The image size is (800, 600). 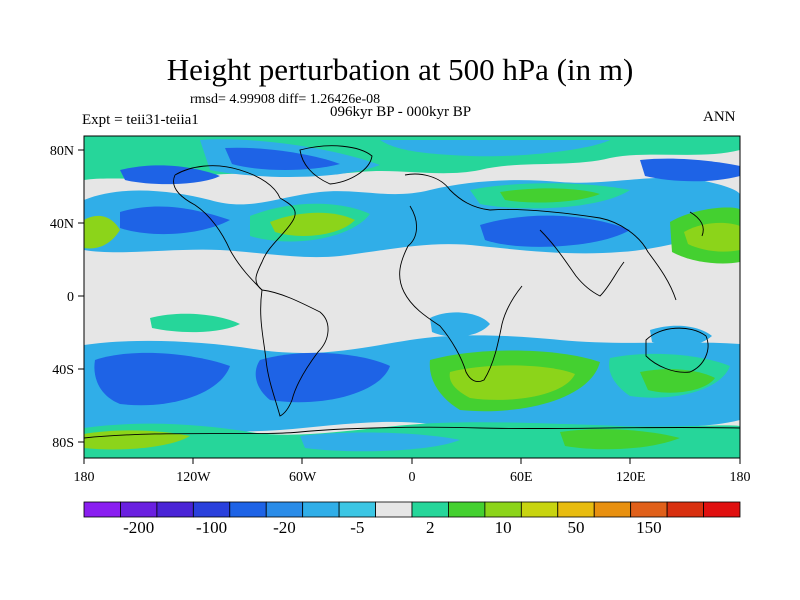 What do you see at coordinates (282, 158) in the screenshot?
I see `field-arctic-blue-core` at bounding box center [282, 158].